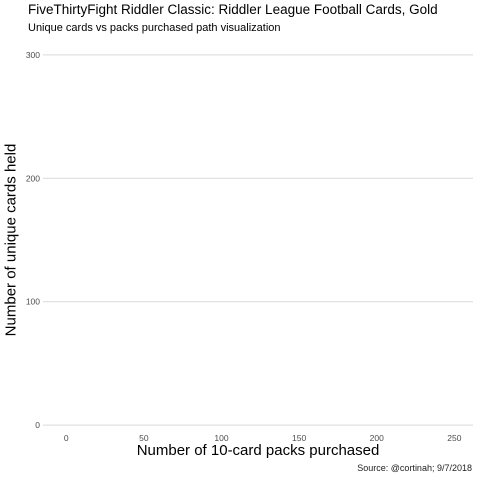 The image size is (480, 480). What do you see at coordinates (377, 438) in the screenshot?
I see `x-tick-label-200: 200` at bounding box center [377, 438].